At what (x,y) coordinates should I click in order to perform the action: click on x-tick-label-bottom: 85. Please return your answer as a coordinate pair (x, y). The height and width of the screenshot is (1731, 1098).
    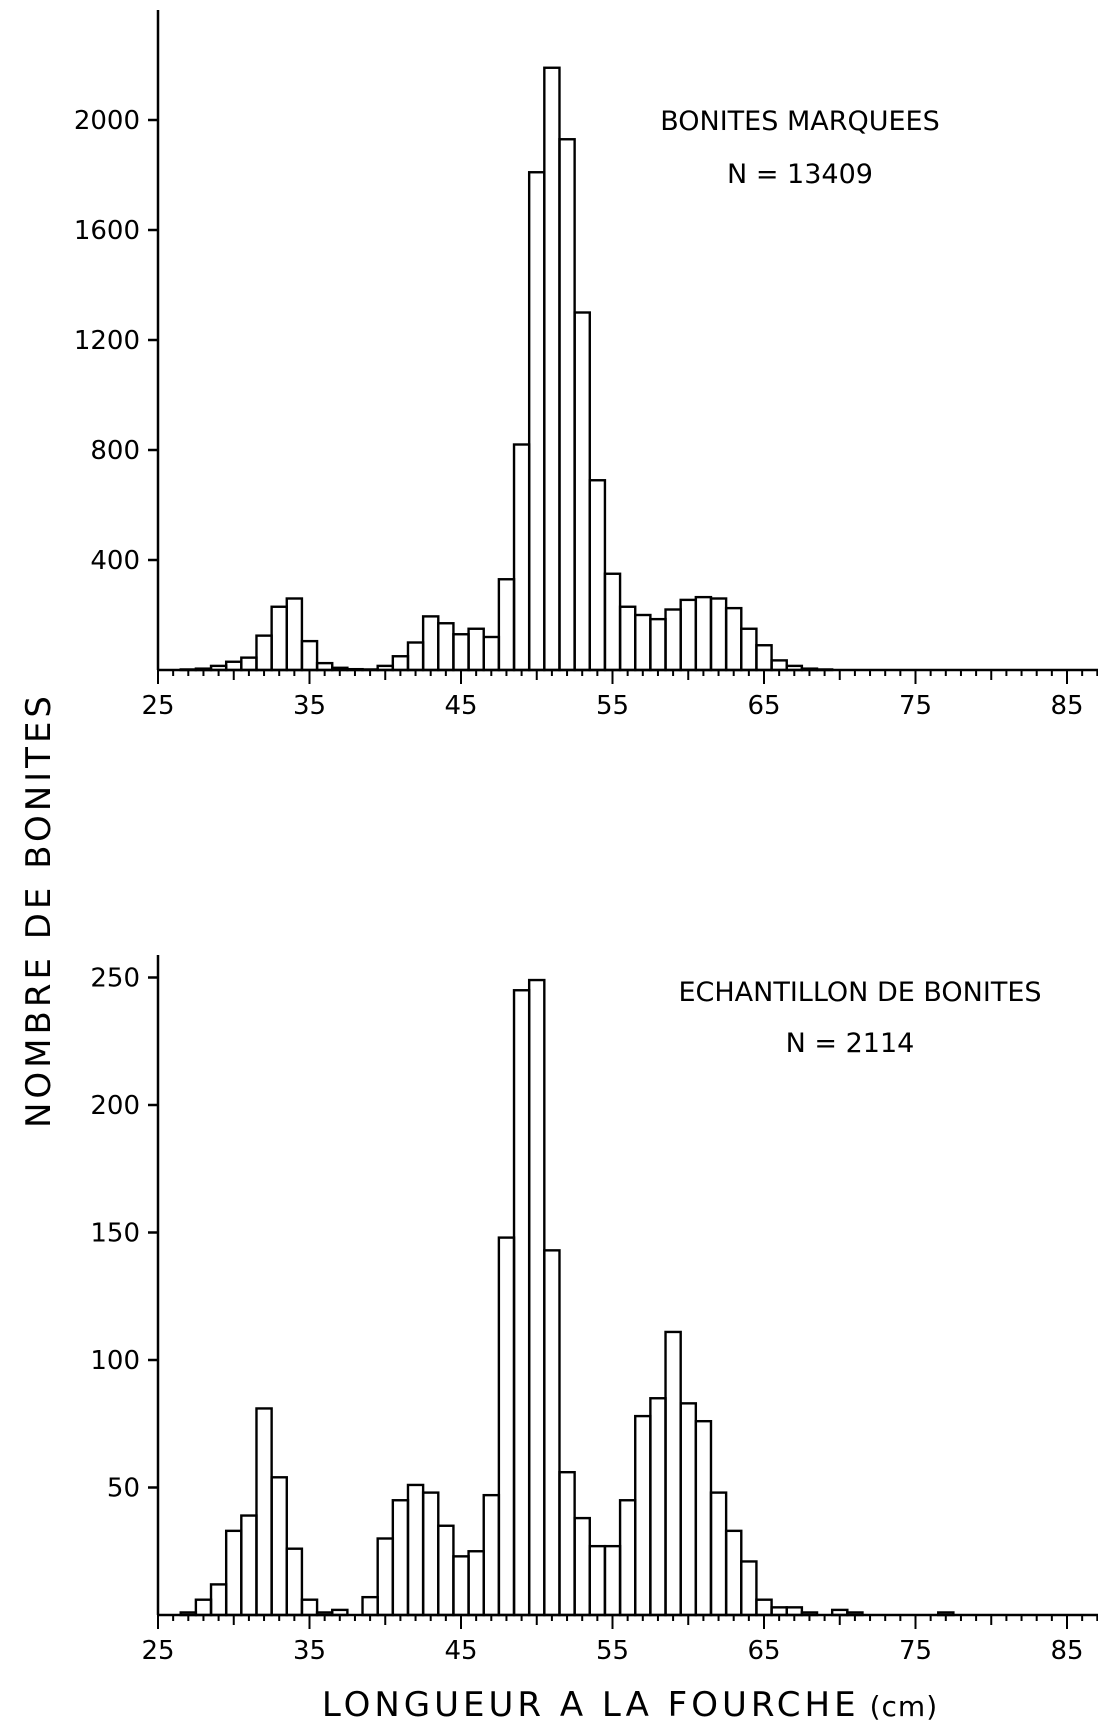
    Looking at the image, I should click on (1066, 1651).